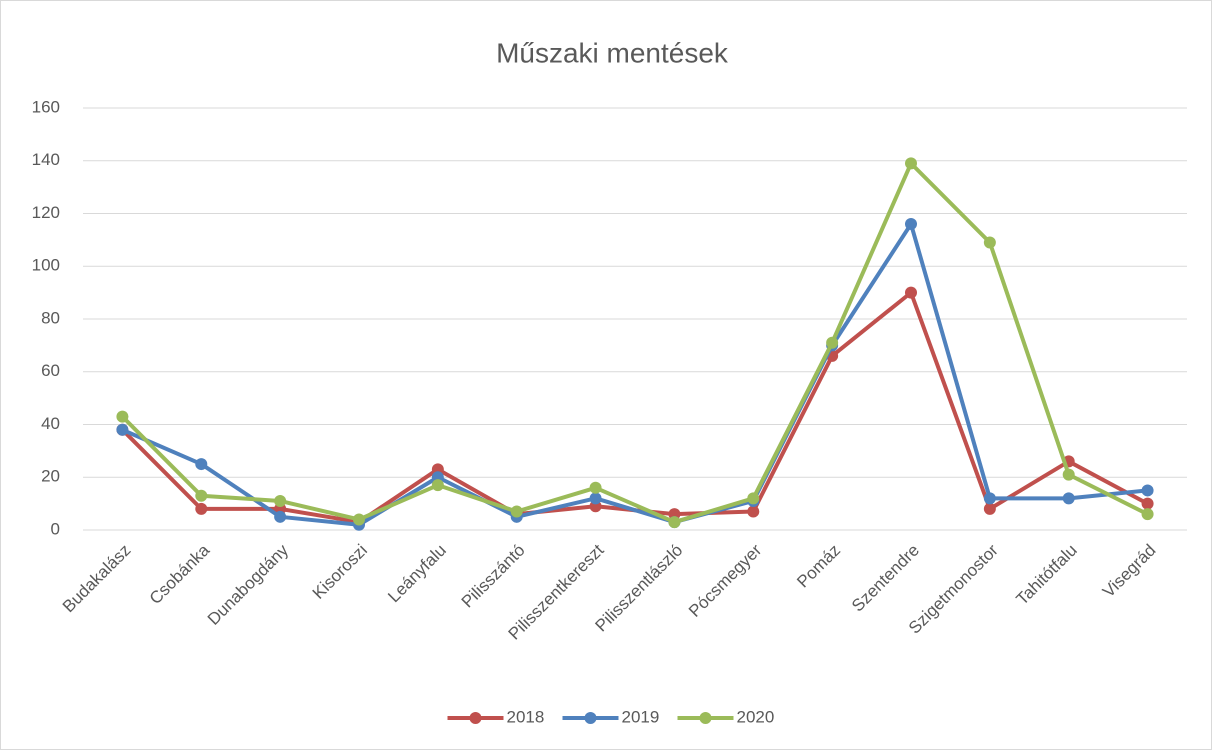  Describe the element at coordinates (526, 716) in the screenshot. I see `legend-label: 2018` at that location.